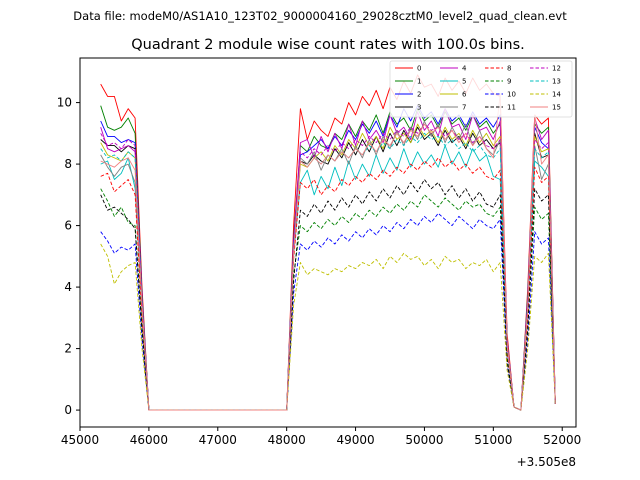 The height and width of the screenshot is (480, 640). What do you see at coordinates (493, 440) in the screenshot?
I see `x-tick-label: 51000` at bounding box center [493, 440].